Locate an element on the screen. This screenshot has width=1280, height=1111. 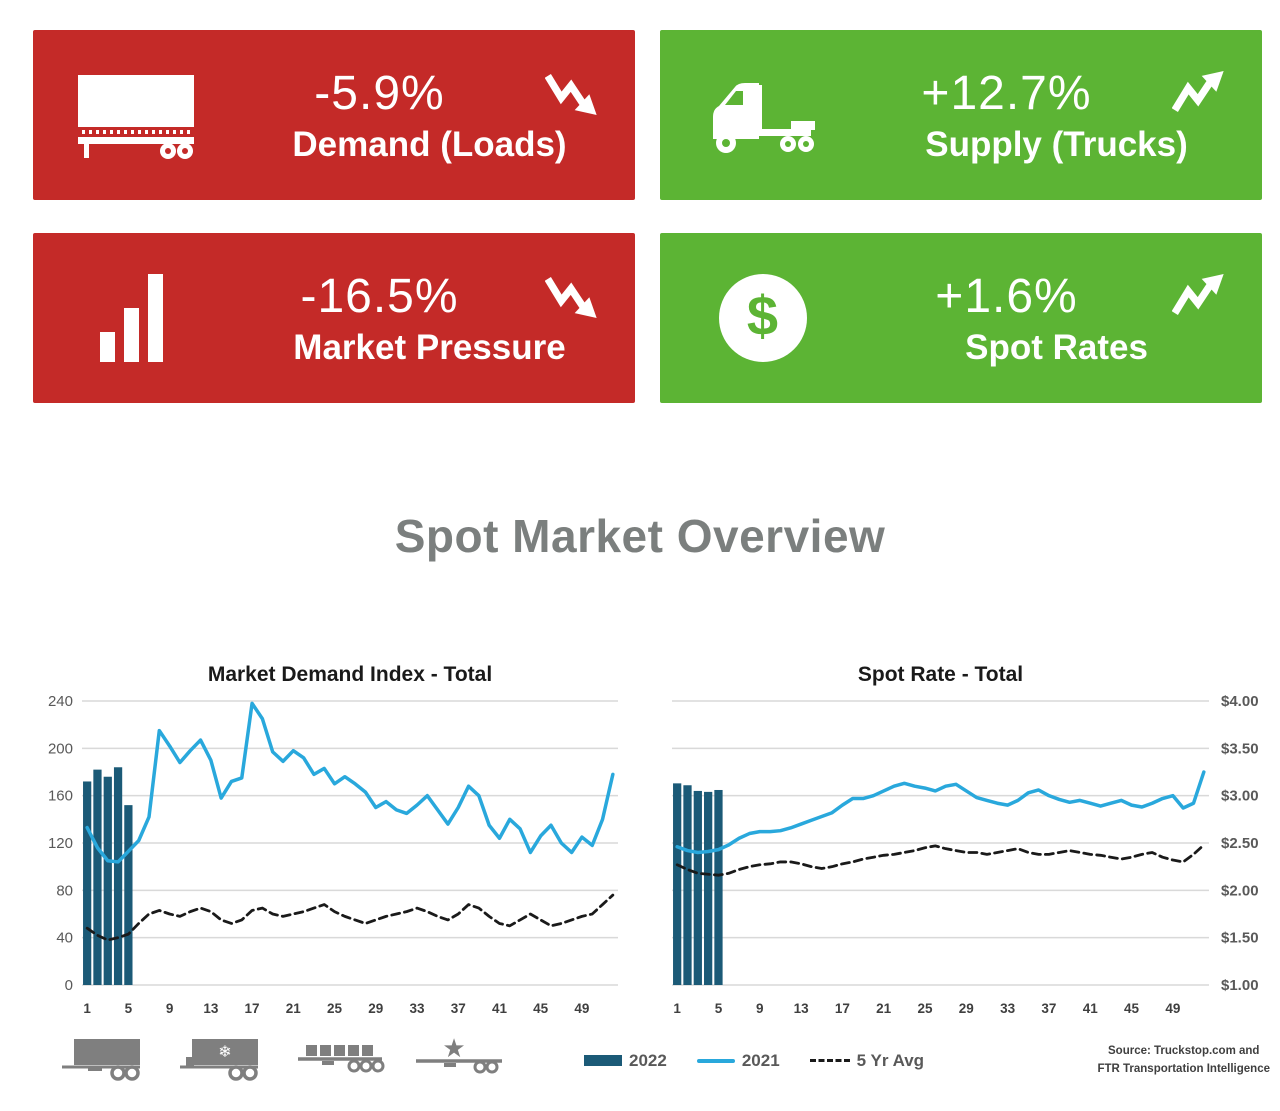
equipment-type-selector: ❄ ★ is located at coordinates (283, 1058).